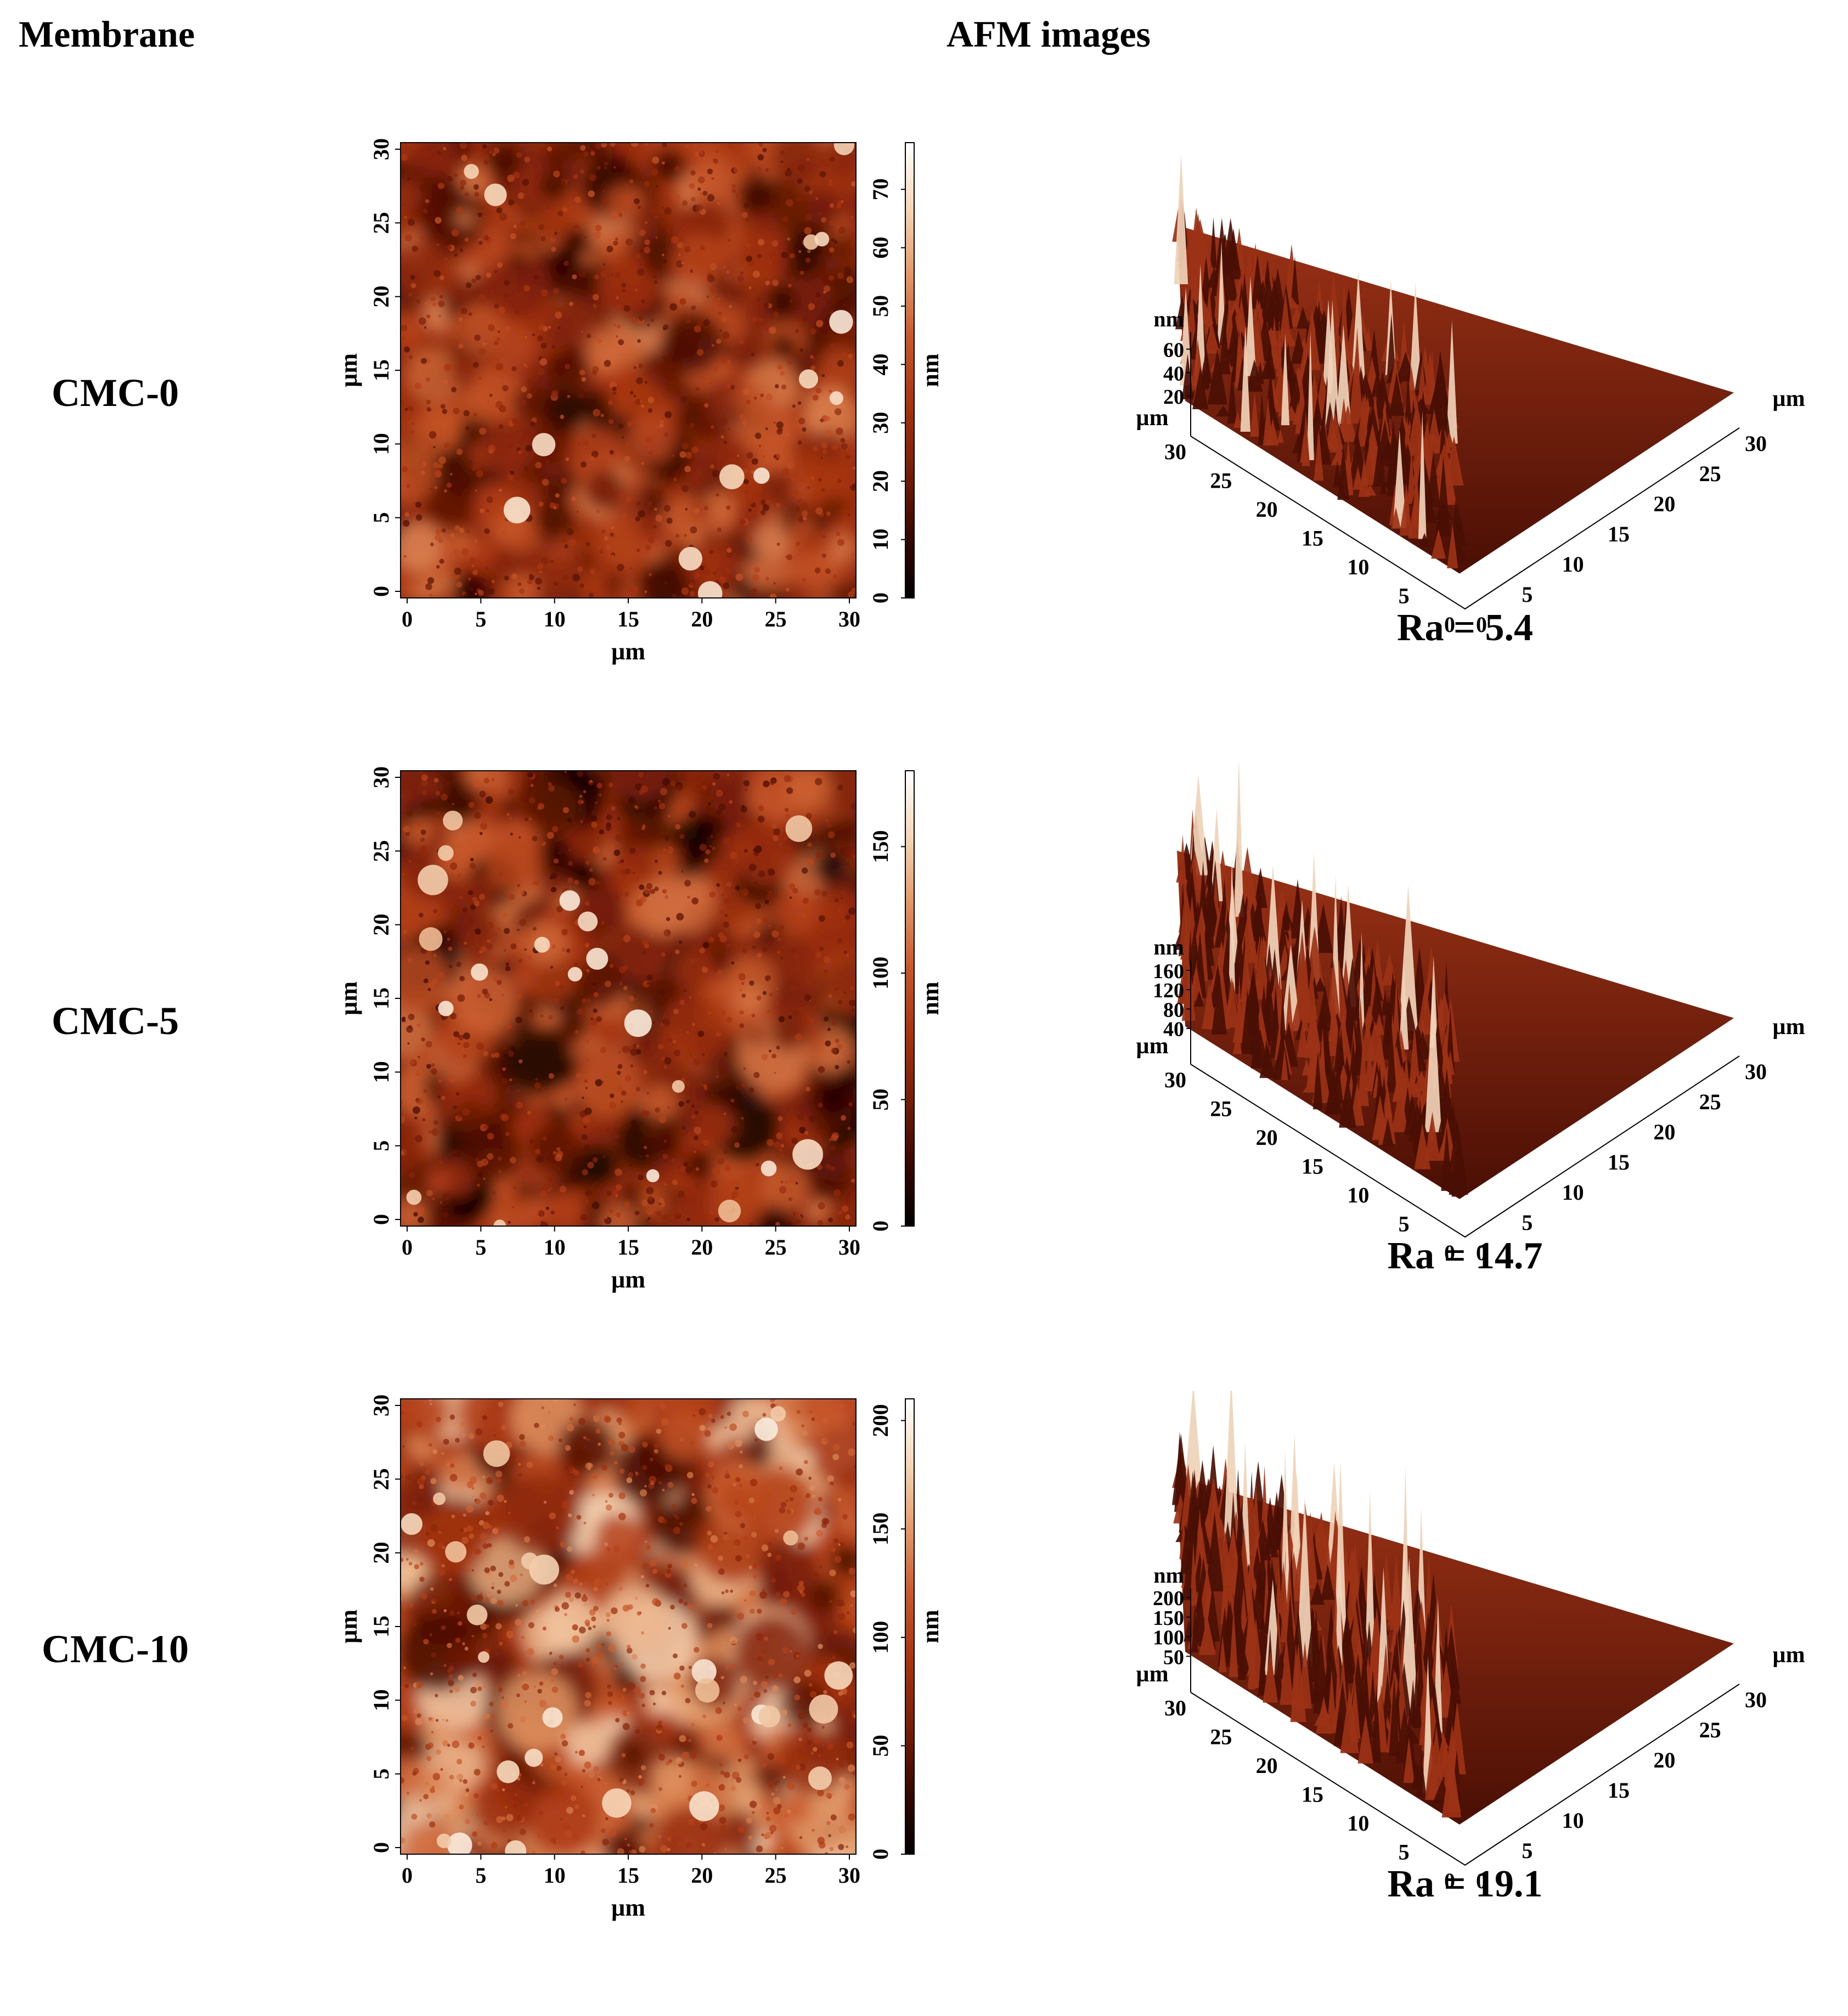  What do you see at coordinates (849, 619) in the screenshot?
I see `x-tick-label: 30` at bounding box center [849, 619].